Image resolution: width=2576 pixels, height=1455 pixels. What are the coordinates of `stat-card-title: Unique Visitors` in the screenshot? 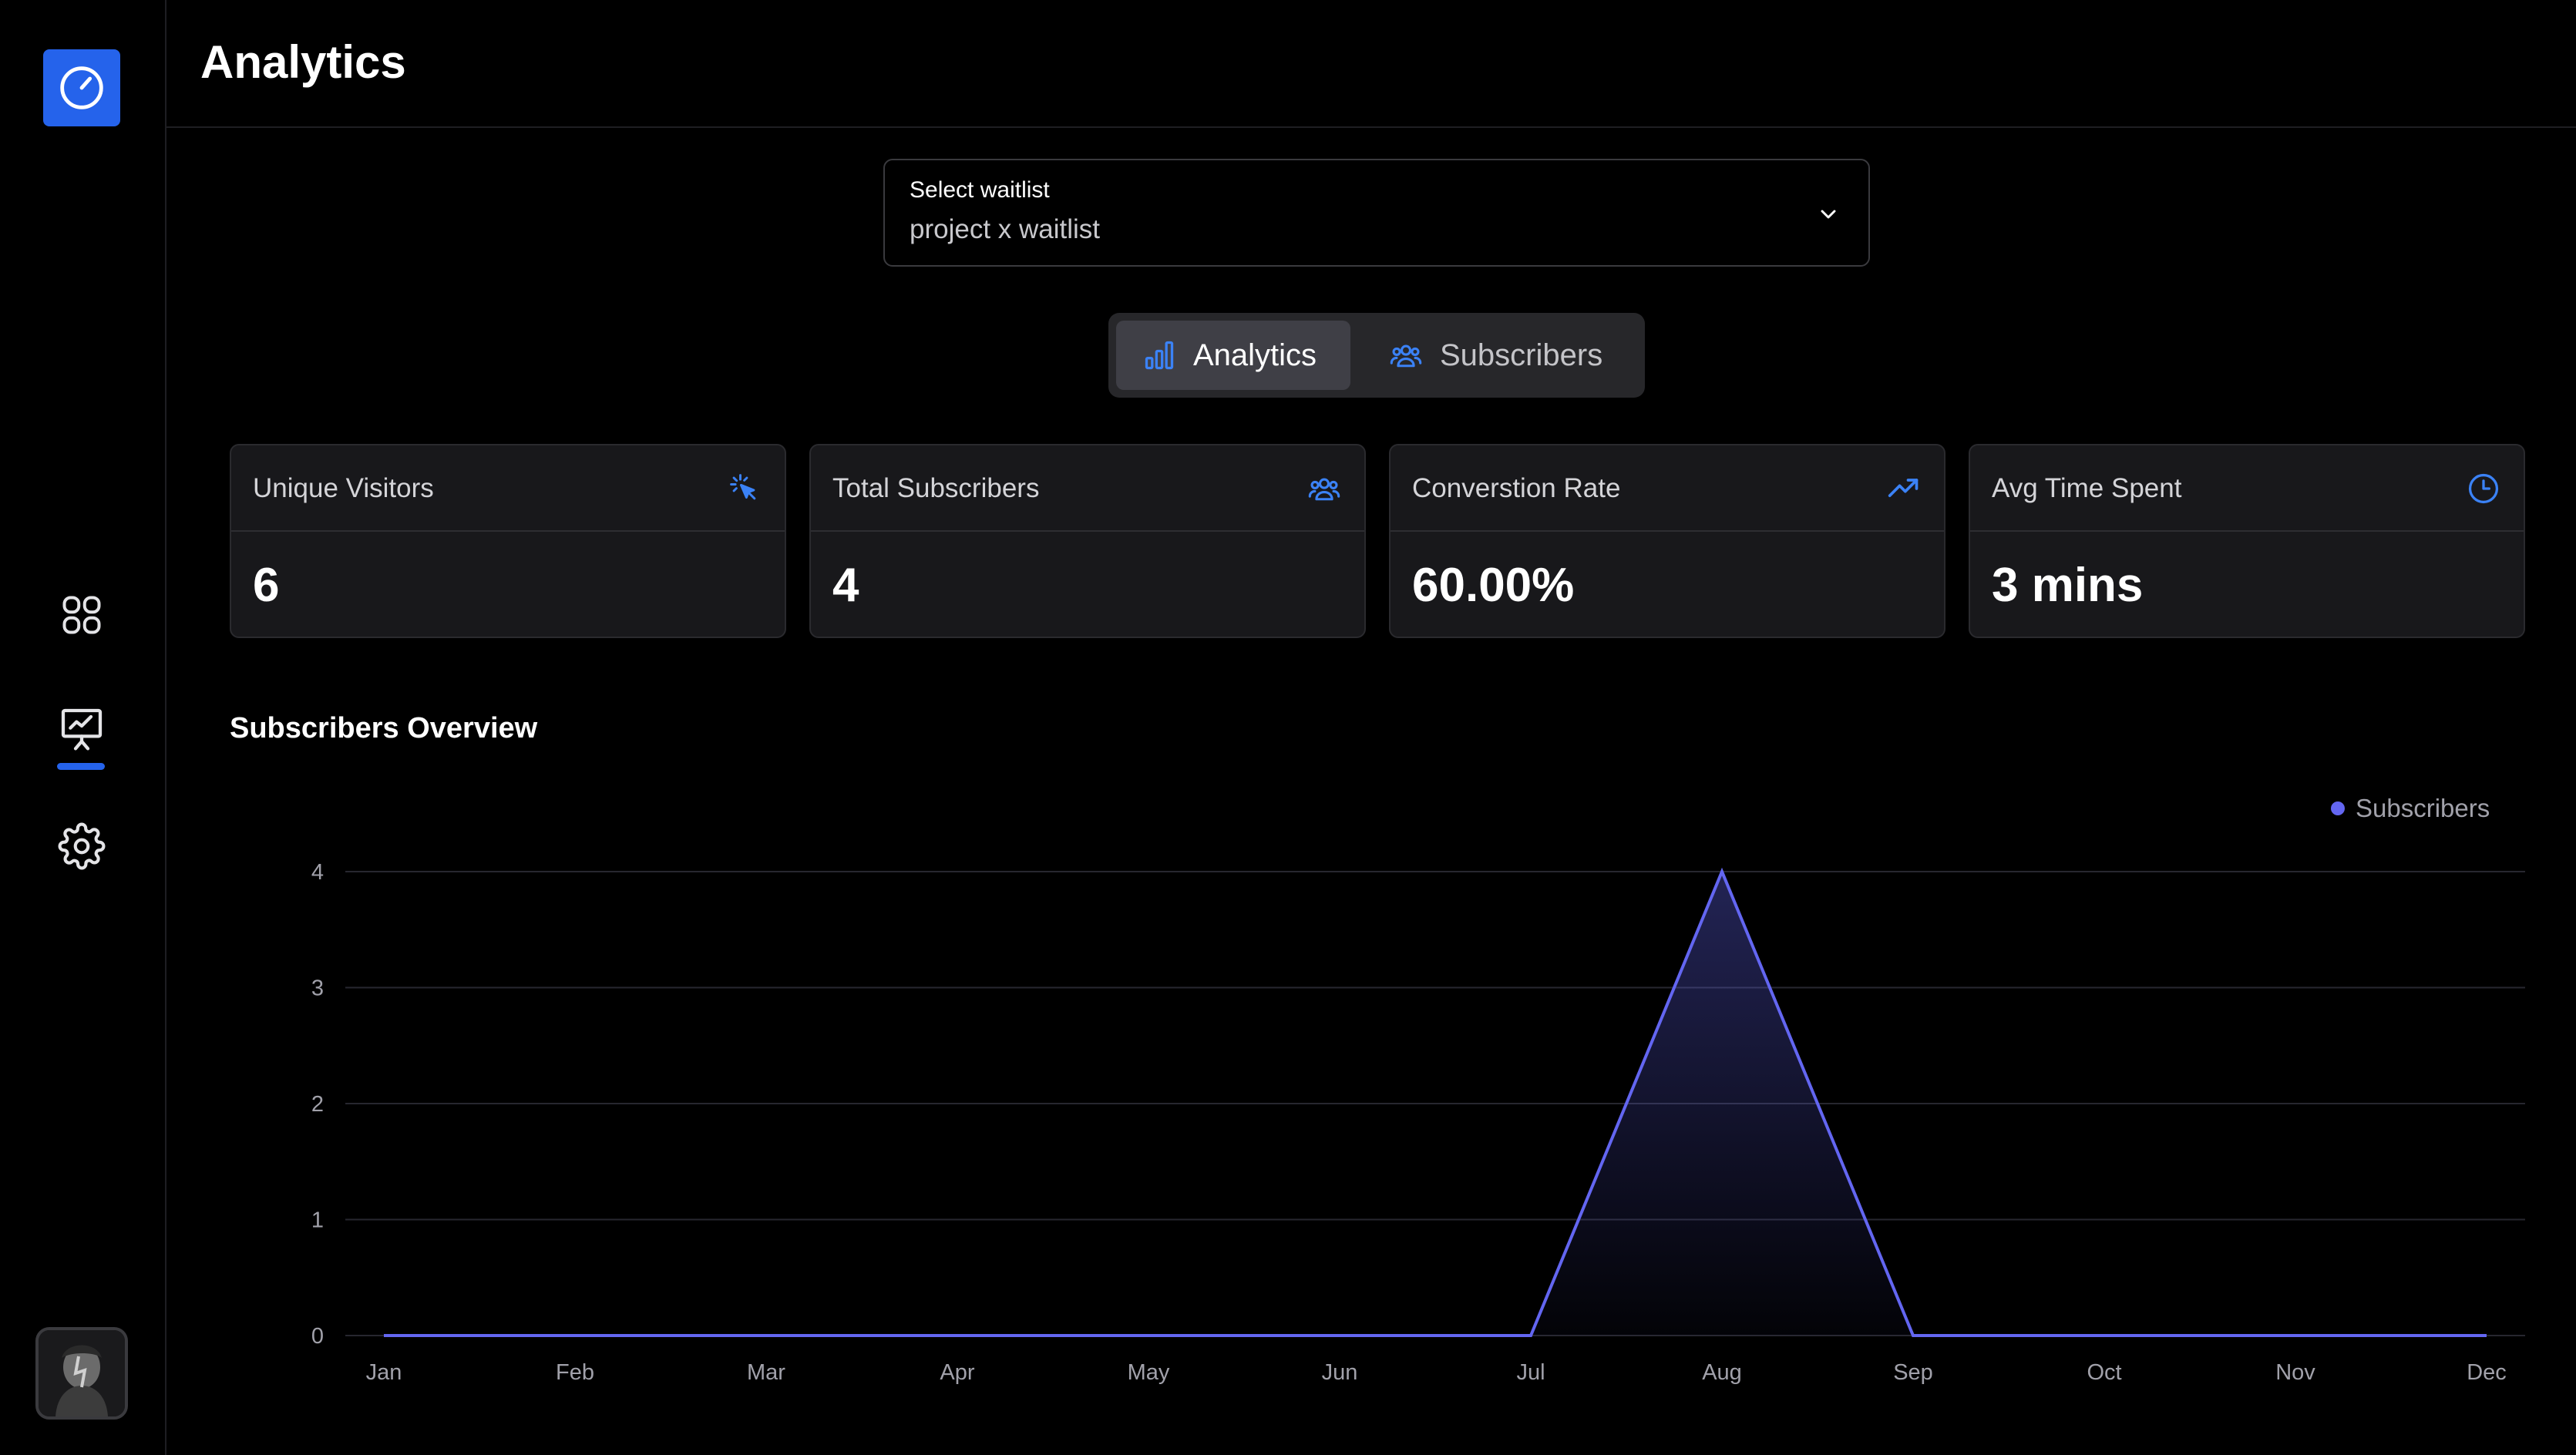 It's located at (343, 488).